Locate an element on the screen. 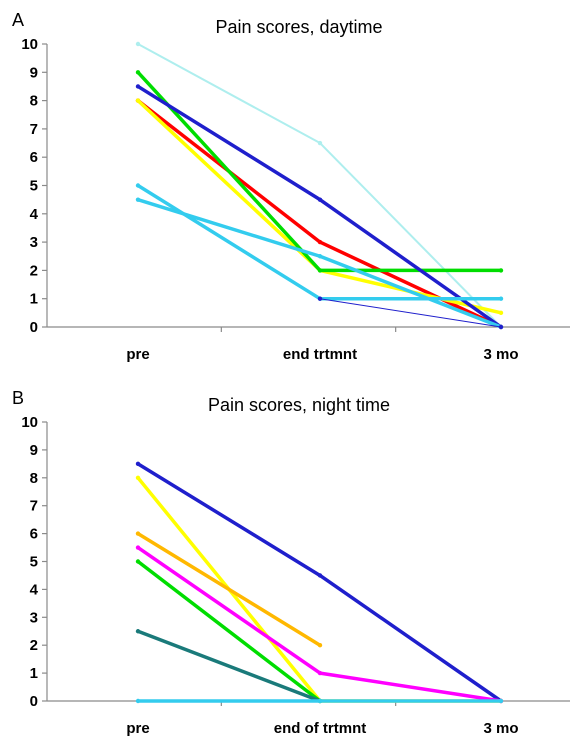 Image resolution: width=579 pixels, height=741 pixels. x-tick-label: end trtmnt is located at coordinates (320, 354).